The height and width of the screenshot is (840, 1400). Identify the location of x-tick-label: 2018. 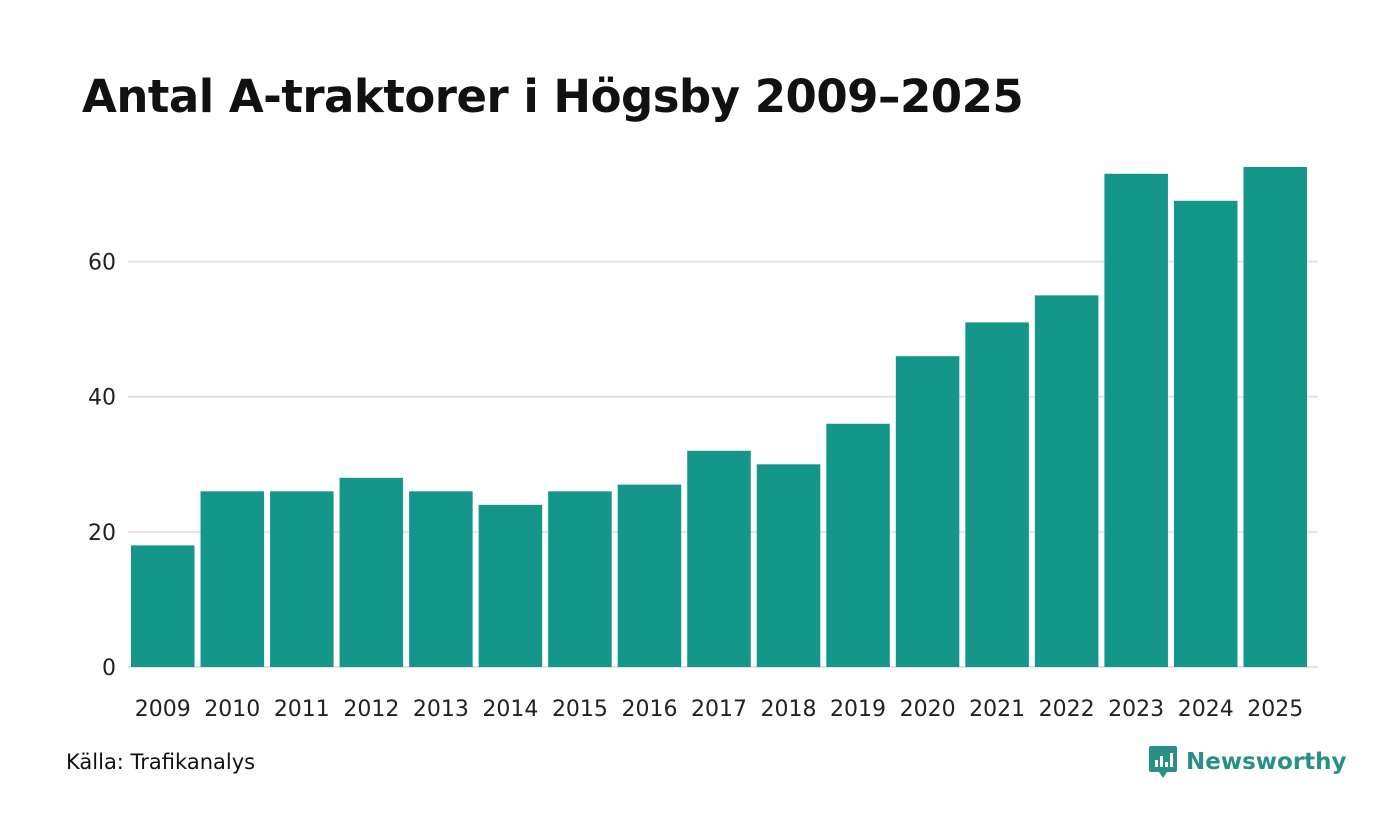
(789, 709).